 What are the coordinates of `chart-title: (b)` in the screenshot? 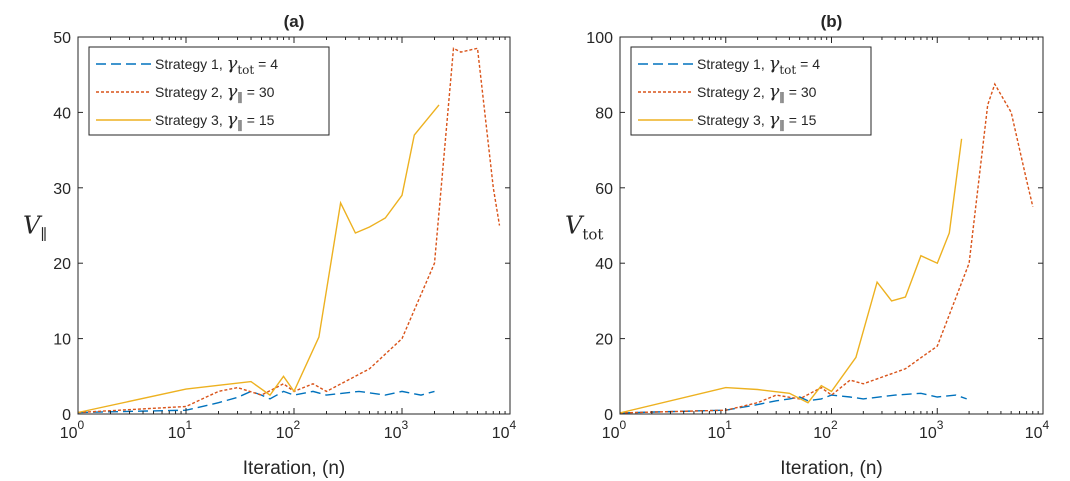 It's located at (832, 21).